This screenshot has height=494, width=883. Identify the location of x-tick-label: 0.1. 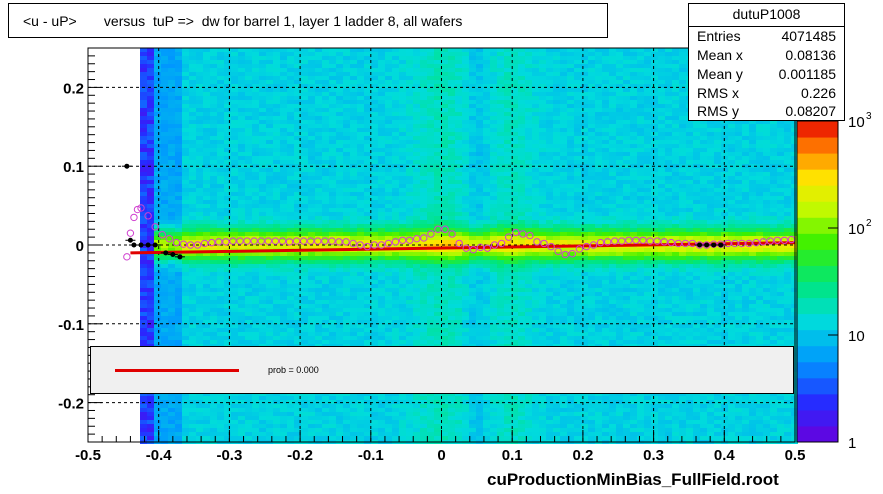
(512, 455).